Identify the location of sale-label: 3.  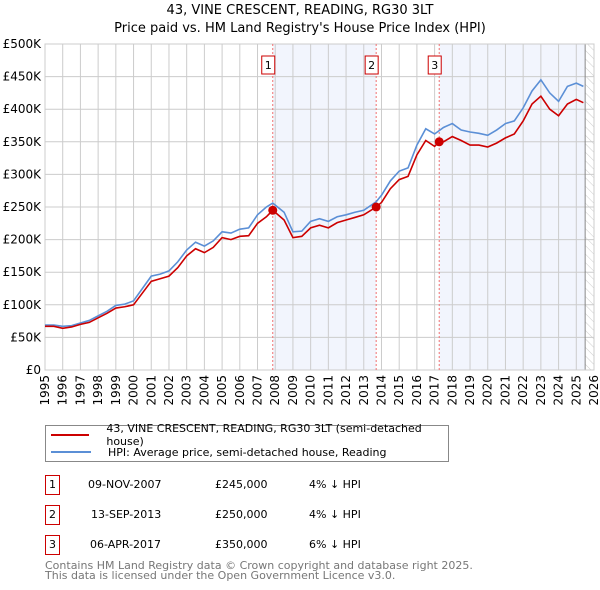
(434, 65).